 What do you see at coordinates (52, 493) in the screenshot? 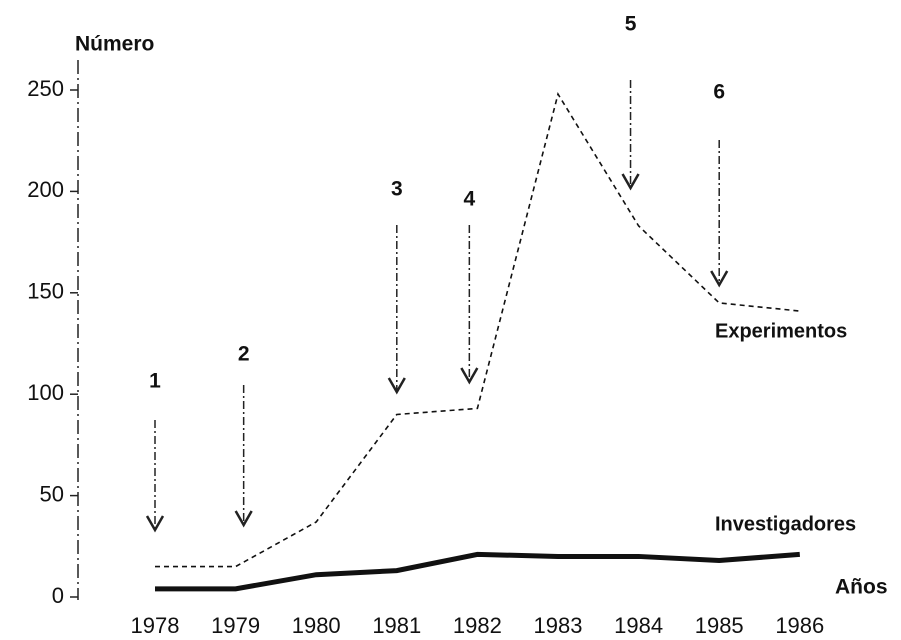
I see `y-tick-label: 50` at bounding box center [52, 493].